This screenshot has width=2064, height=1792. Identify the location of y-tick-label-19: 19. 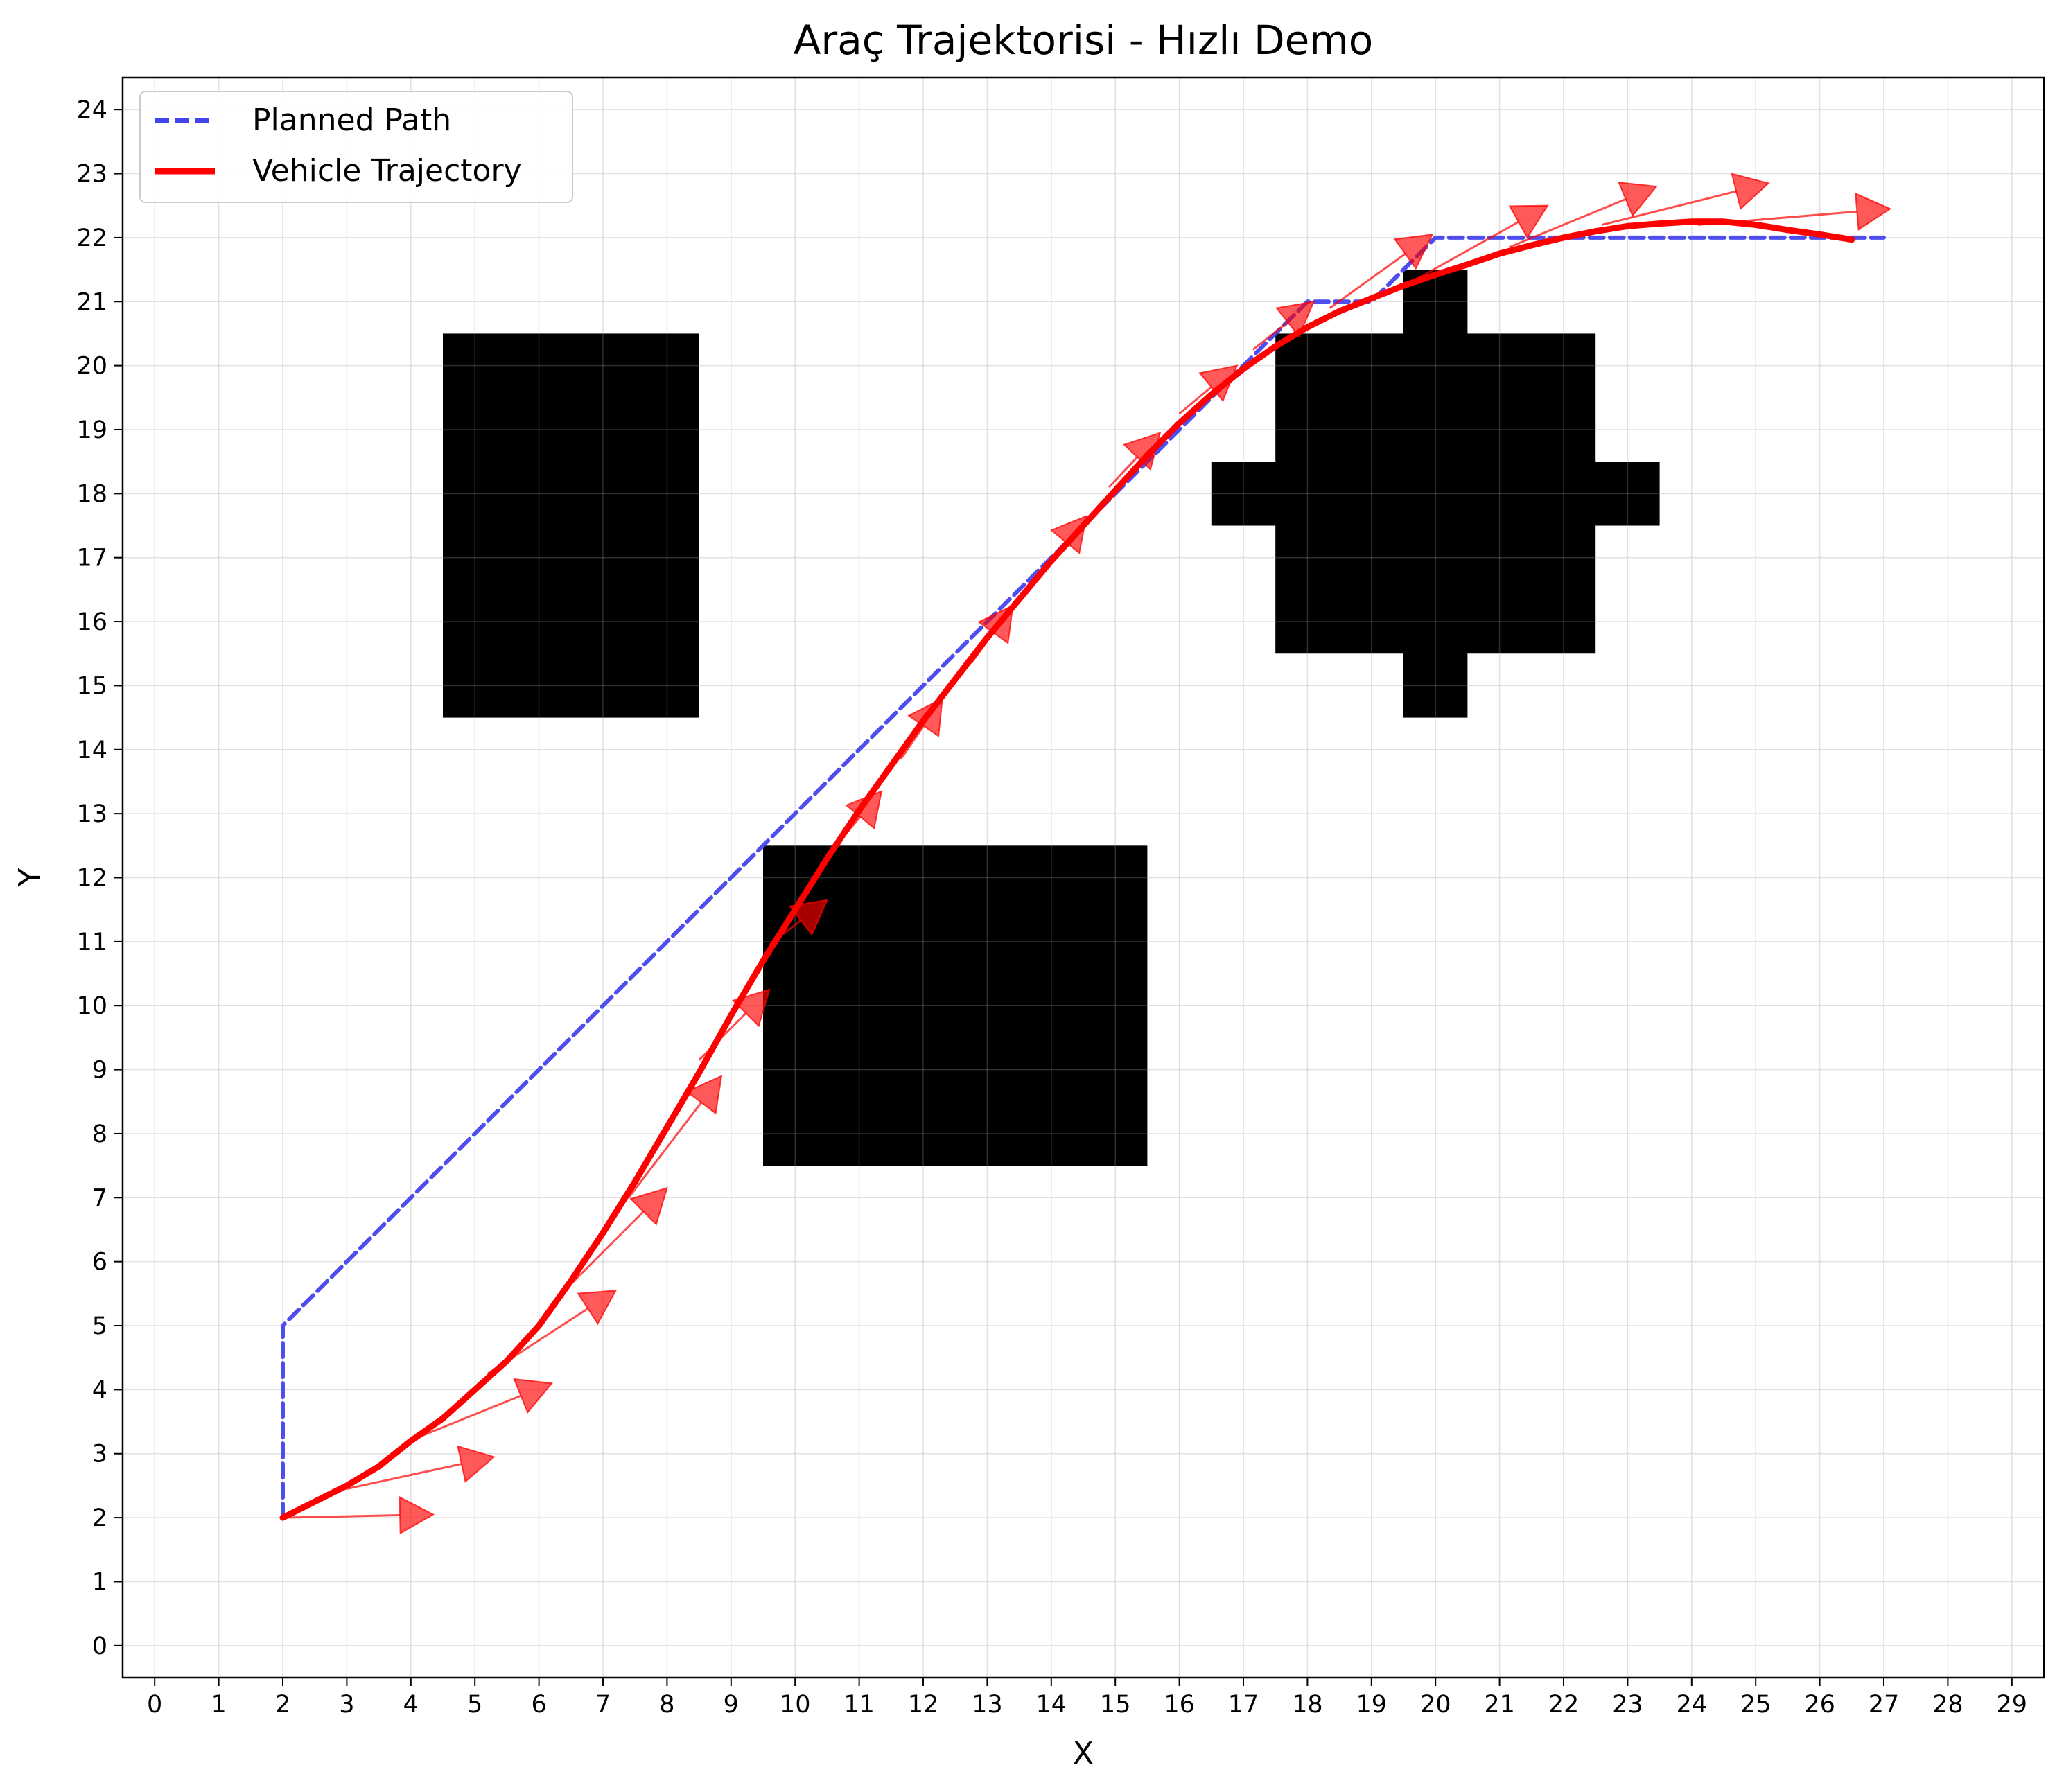
(91, 430).